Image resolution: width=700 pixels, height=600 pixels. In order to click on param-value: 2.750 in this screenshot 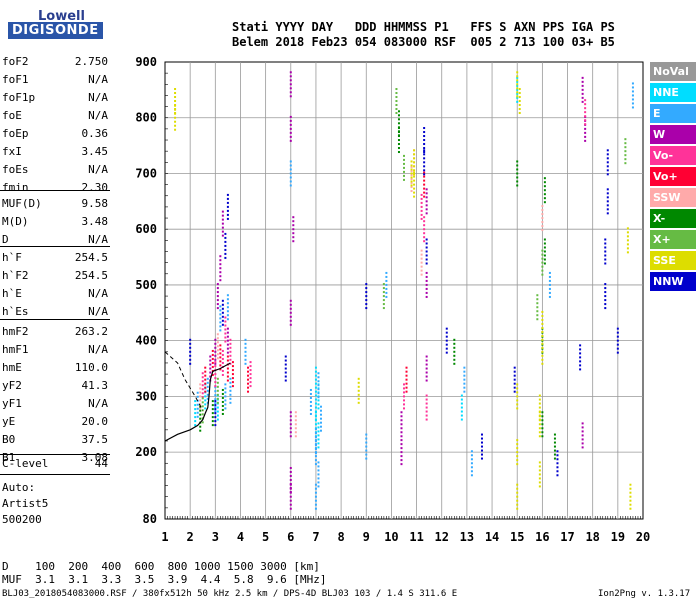, I will do `click(91, 61)`.